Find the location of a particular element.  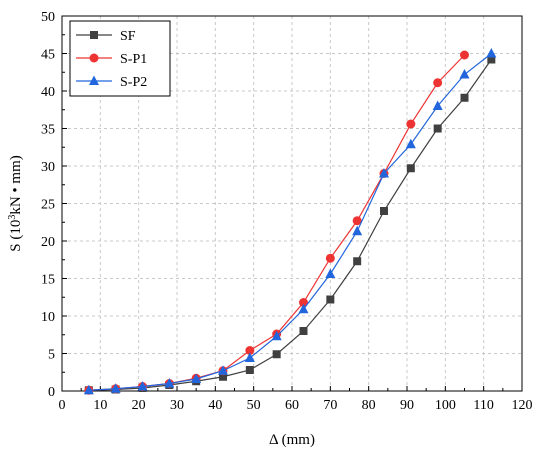

y-axis-title: S (103kN • mm) is located at coordinates (15, 203).